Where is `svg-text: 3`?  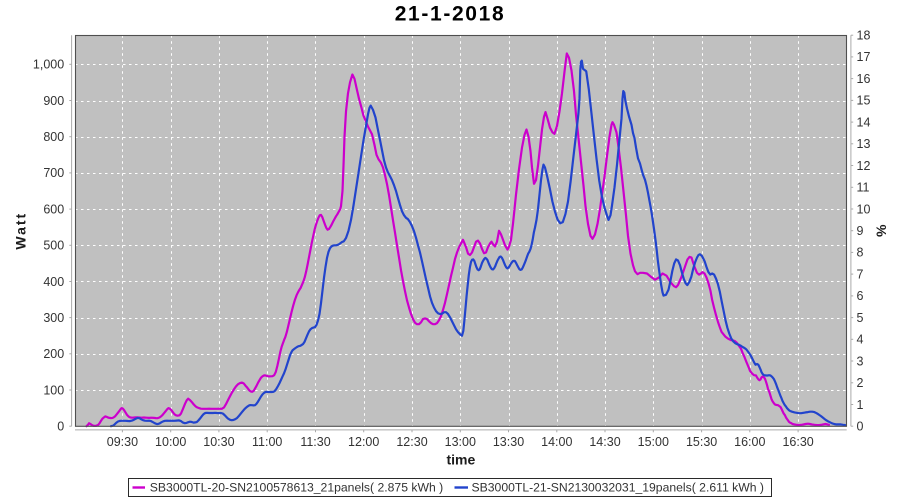
svg-text: 3 is located at coordinates (860, 361).